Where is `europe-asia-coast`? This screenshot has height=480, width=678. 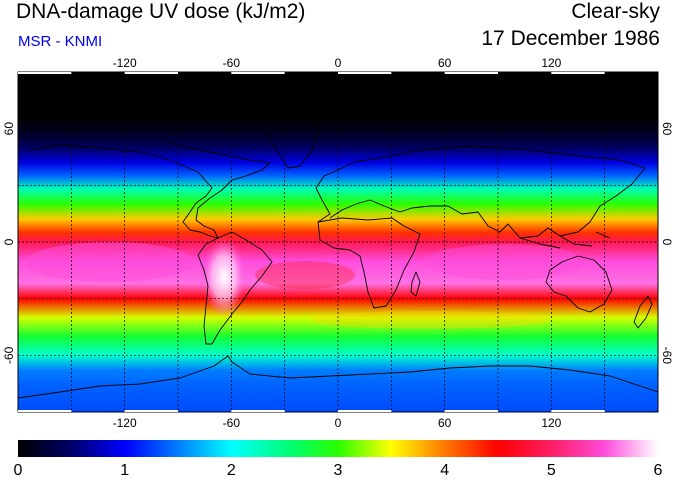
europe-asia-coast is located at coordinates (480, 192).